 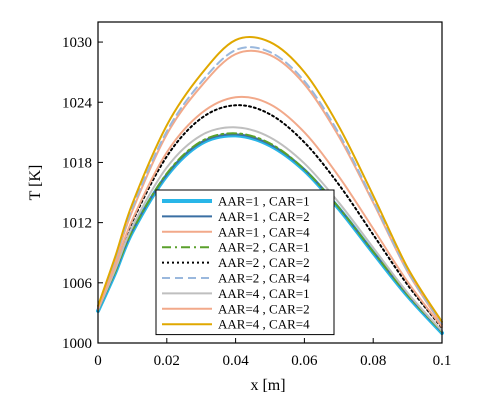 What do you see at coordinates (77, 344) in the screenshot?
I see `y-tick-label: 1000` at bounding box center [77, 344].